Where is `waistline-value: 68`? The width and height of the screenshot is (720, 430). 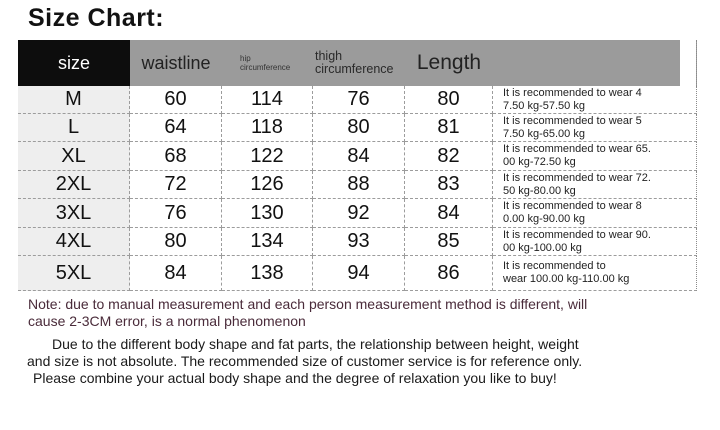
waistline-value: 68 is located at coordinates (176, 156).